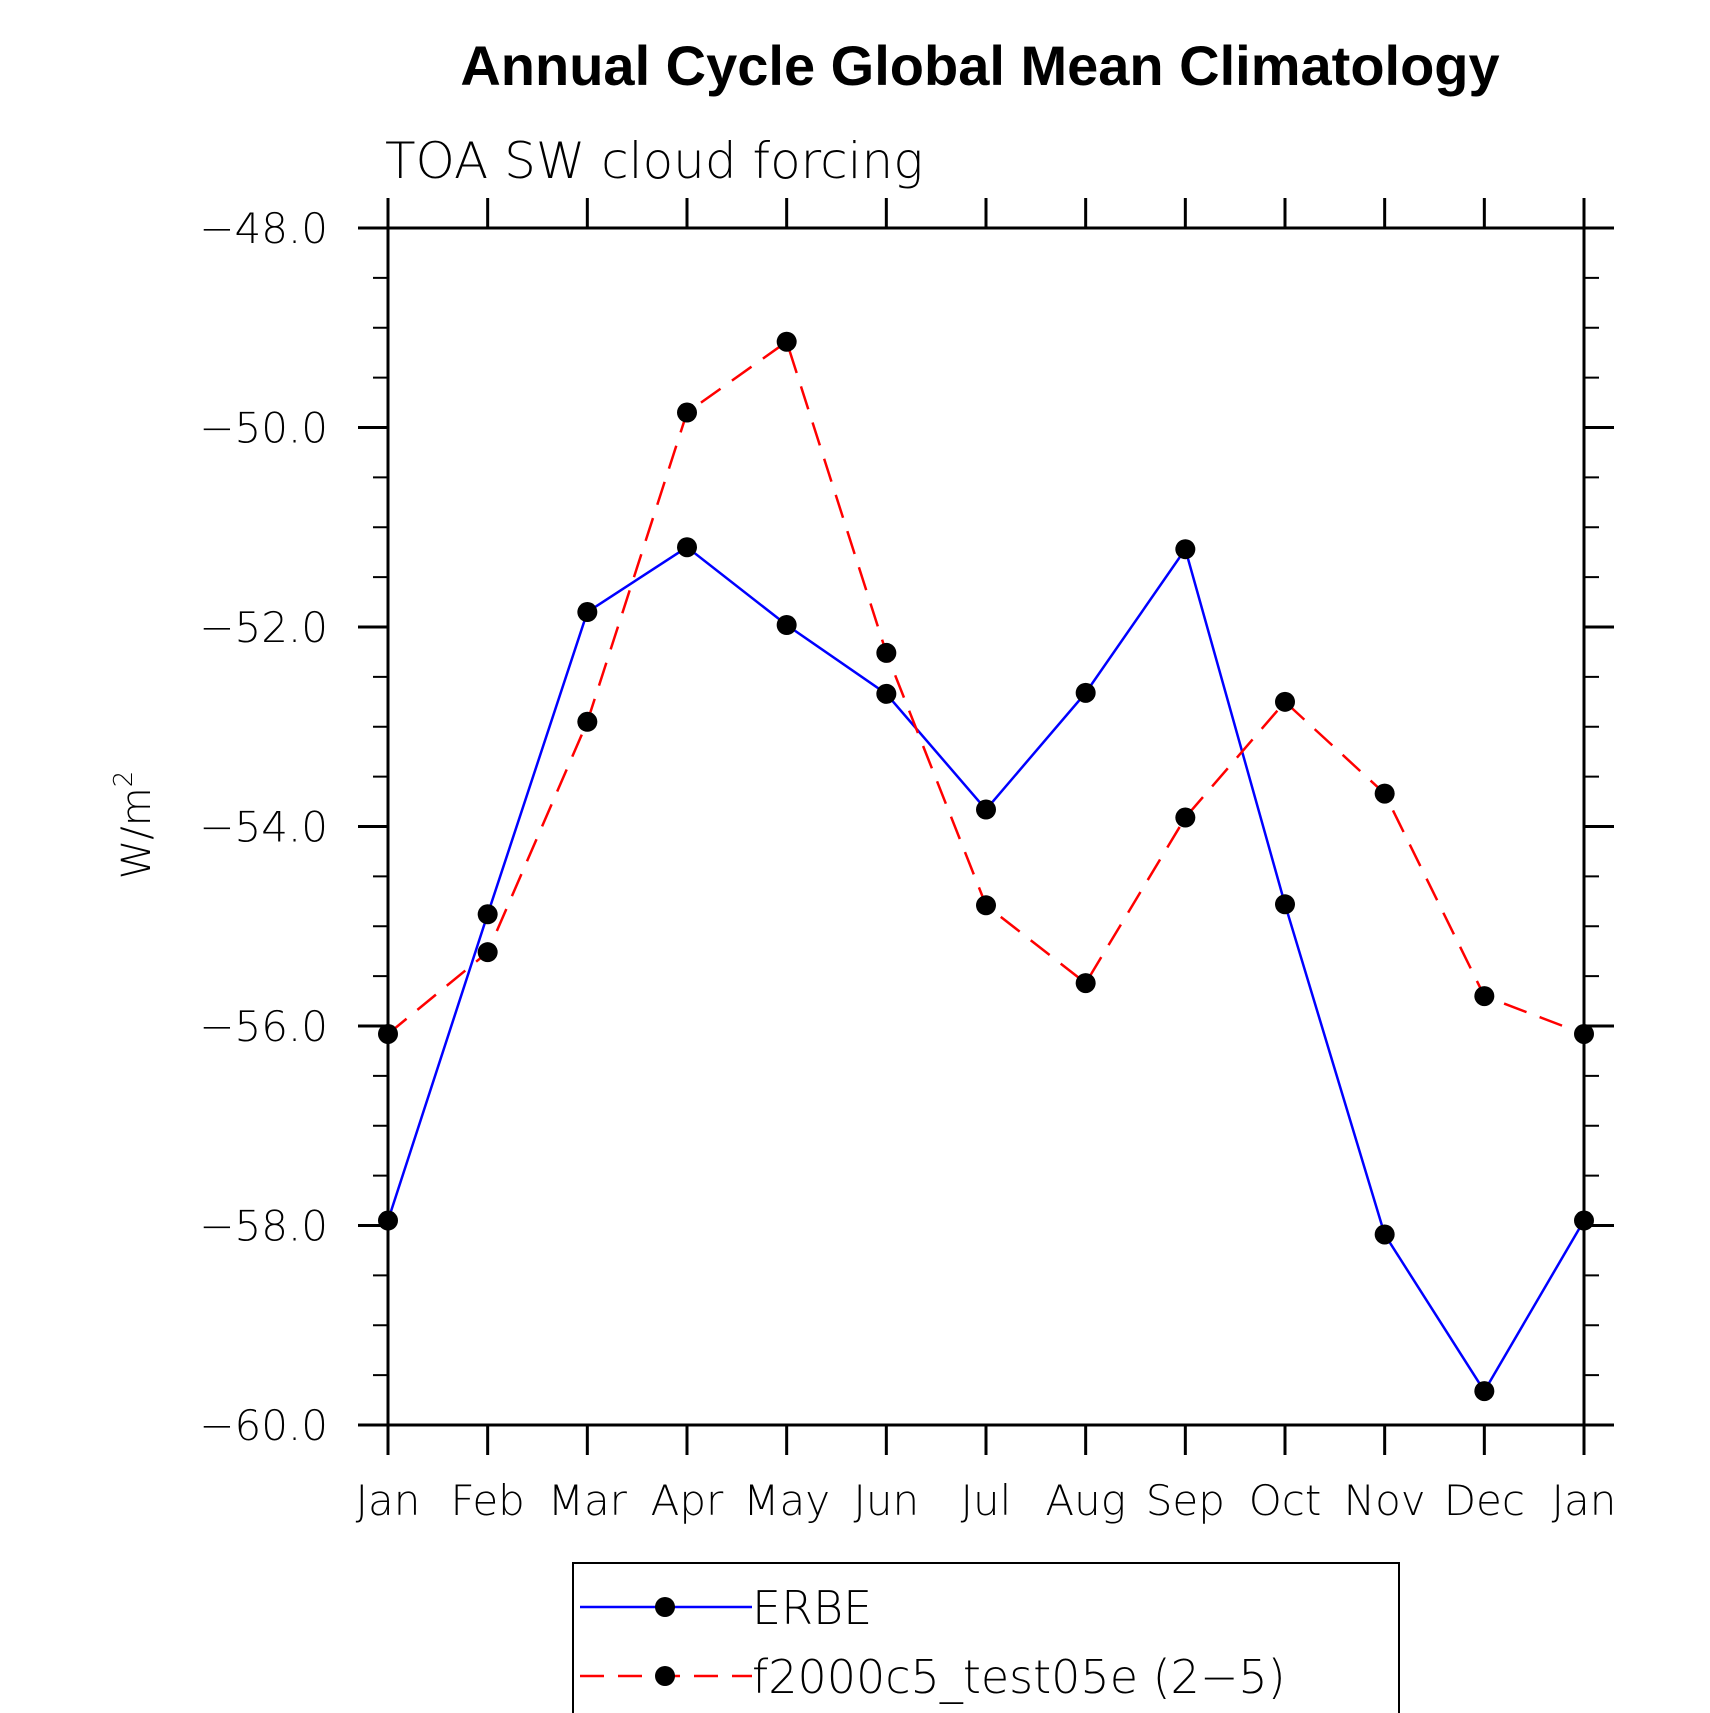 The image size is (1710, 1713). What do you see at coordinates (986, 1500) in the screenshot?
I see `x-tick-label: Jul` at bounding box center [986, 1500].